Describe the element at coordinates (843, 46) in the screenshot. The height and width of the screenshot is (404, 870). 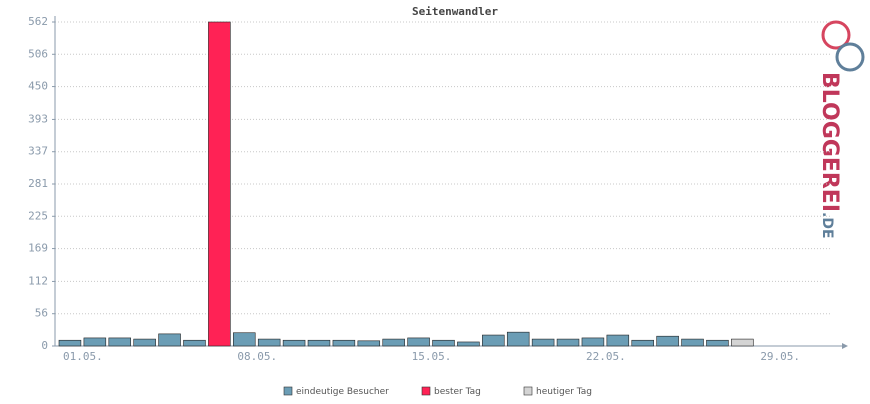
I see `logo-icon` at that location.